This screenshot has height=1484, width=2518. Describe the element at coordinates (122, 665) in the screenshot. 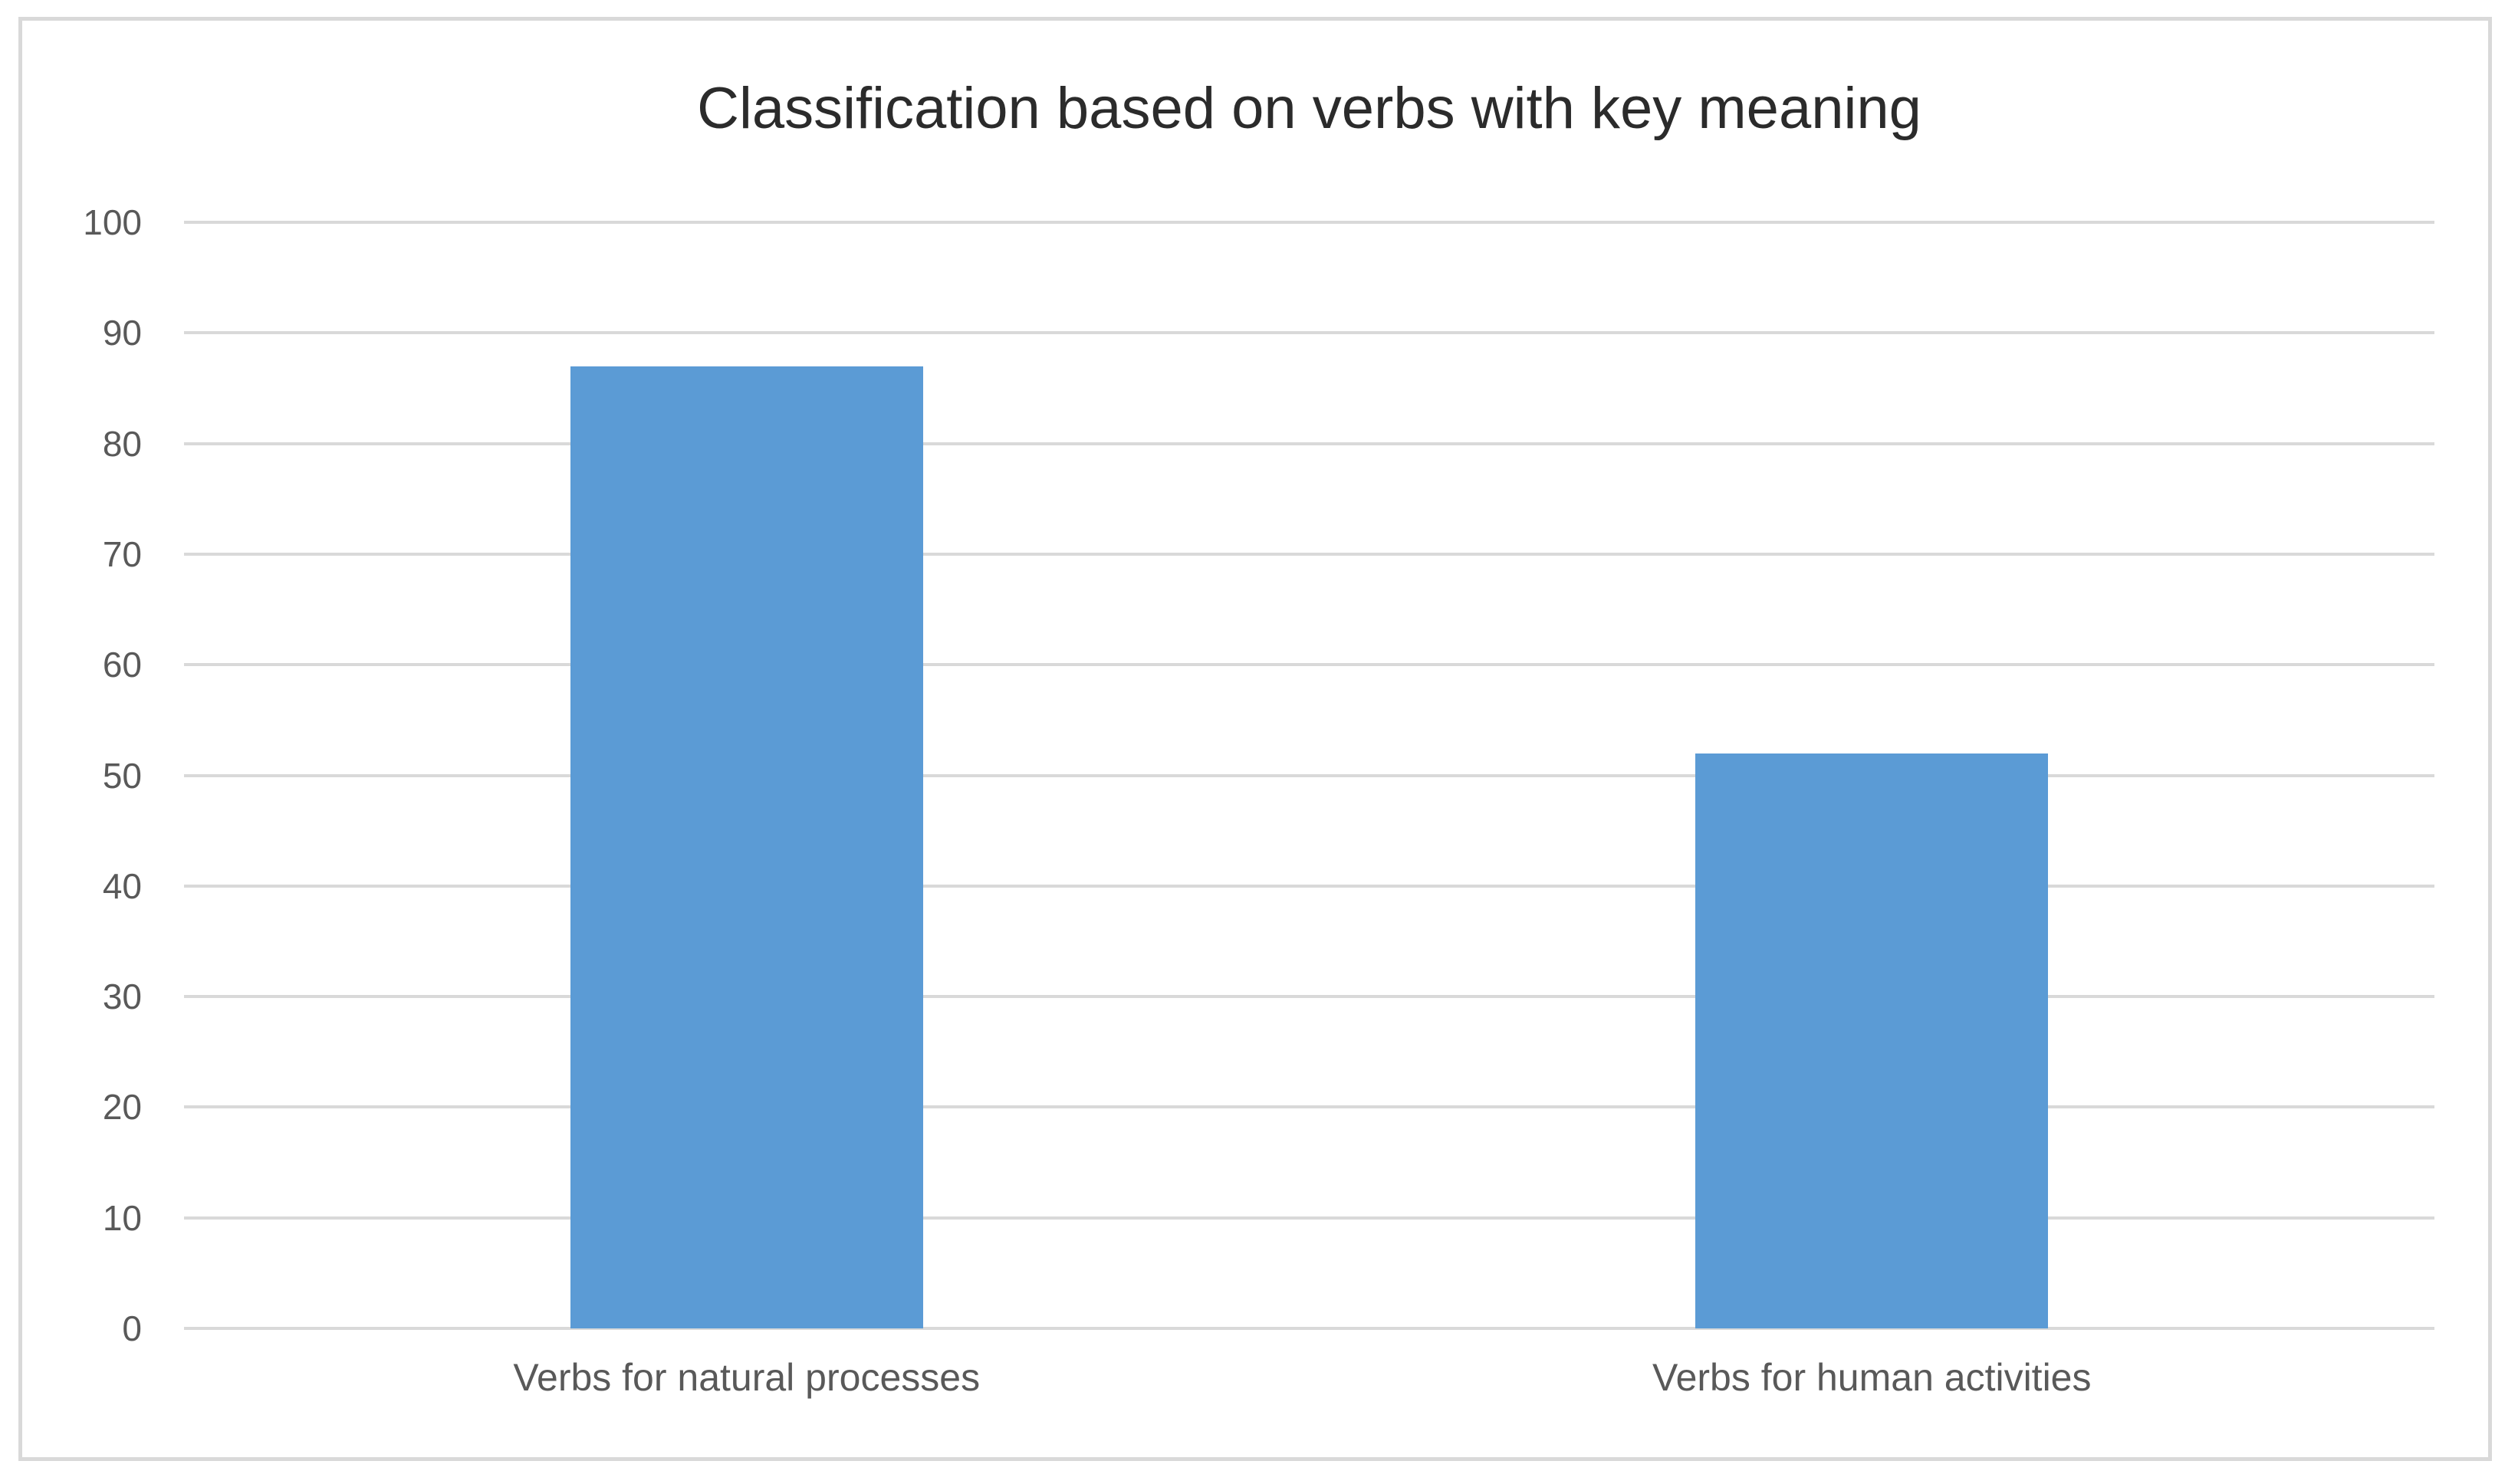

I see `y-axis-tick-label: 60` at that location.